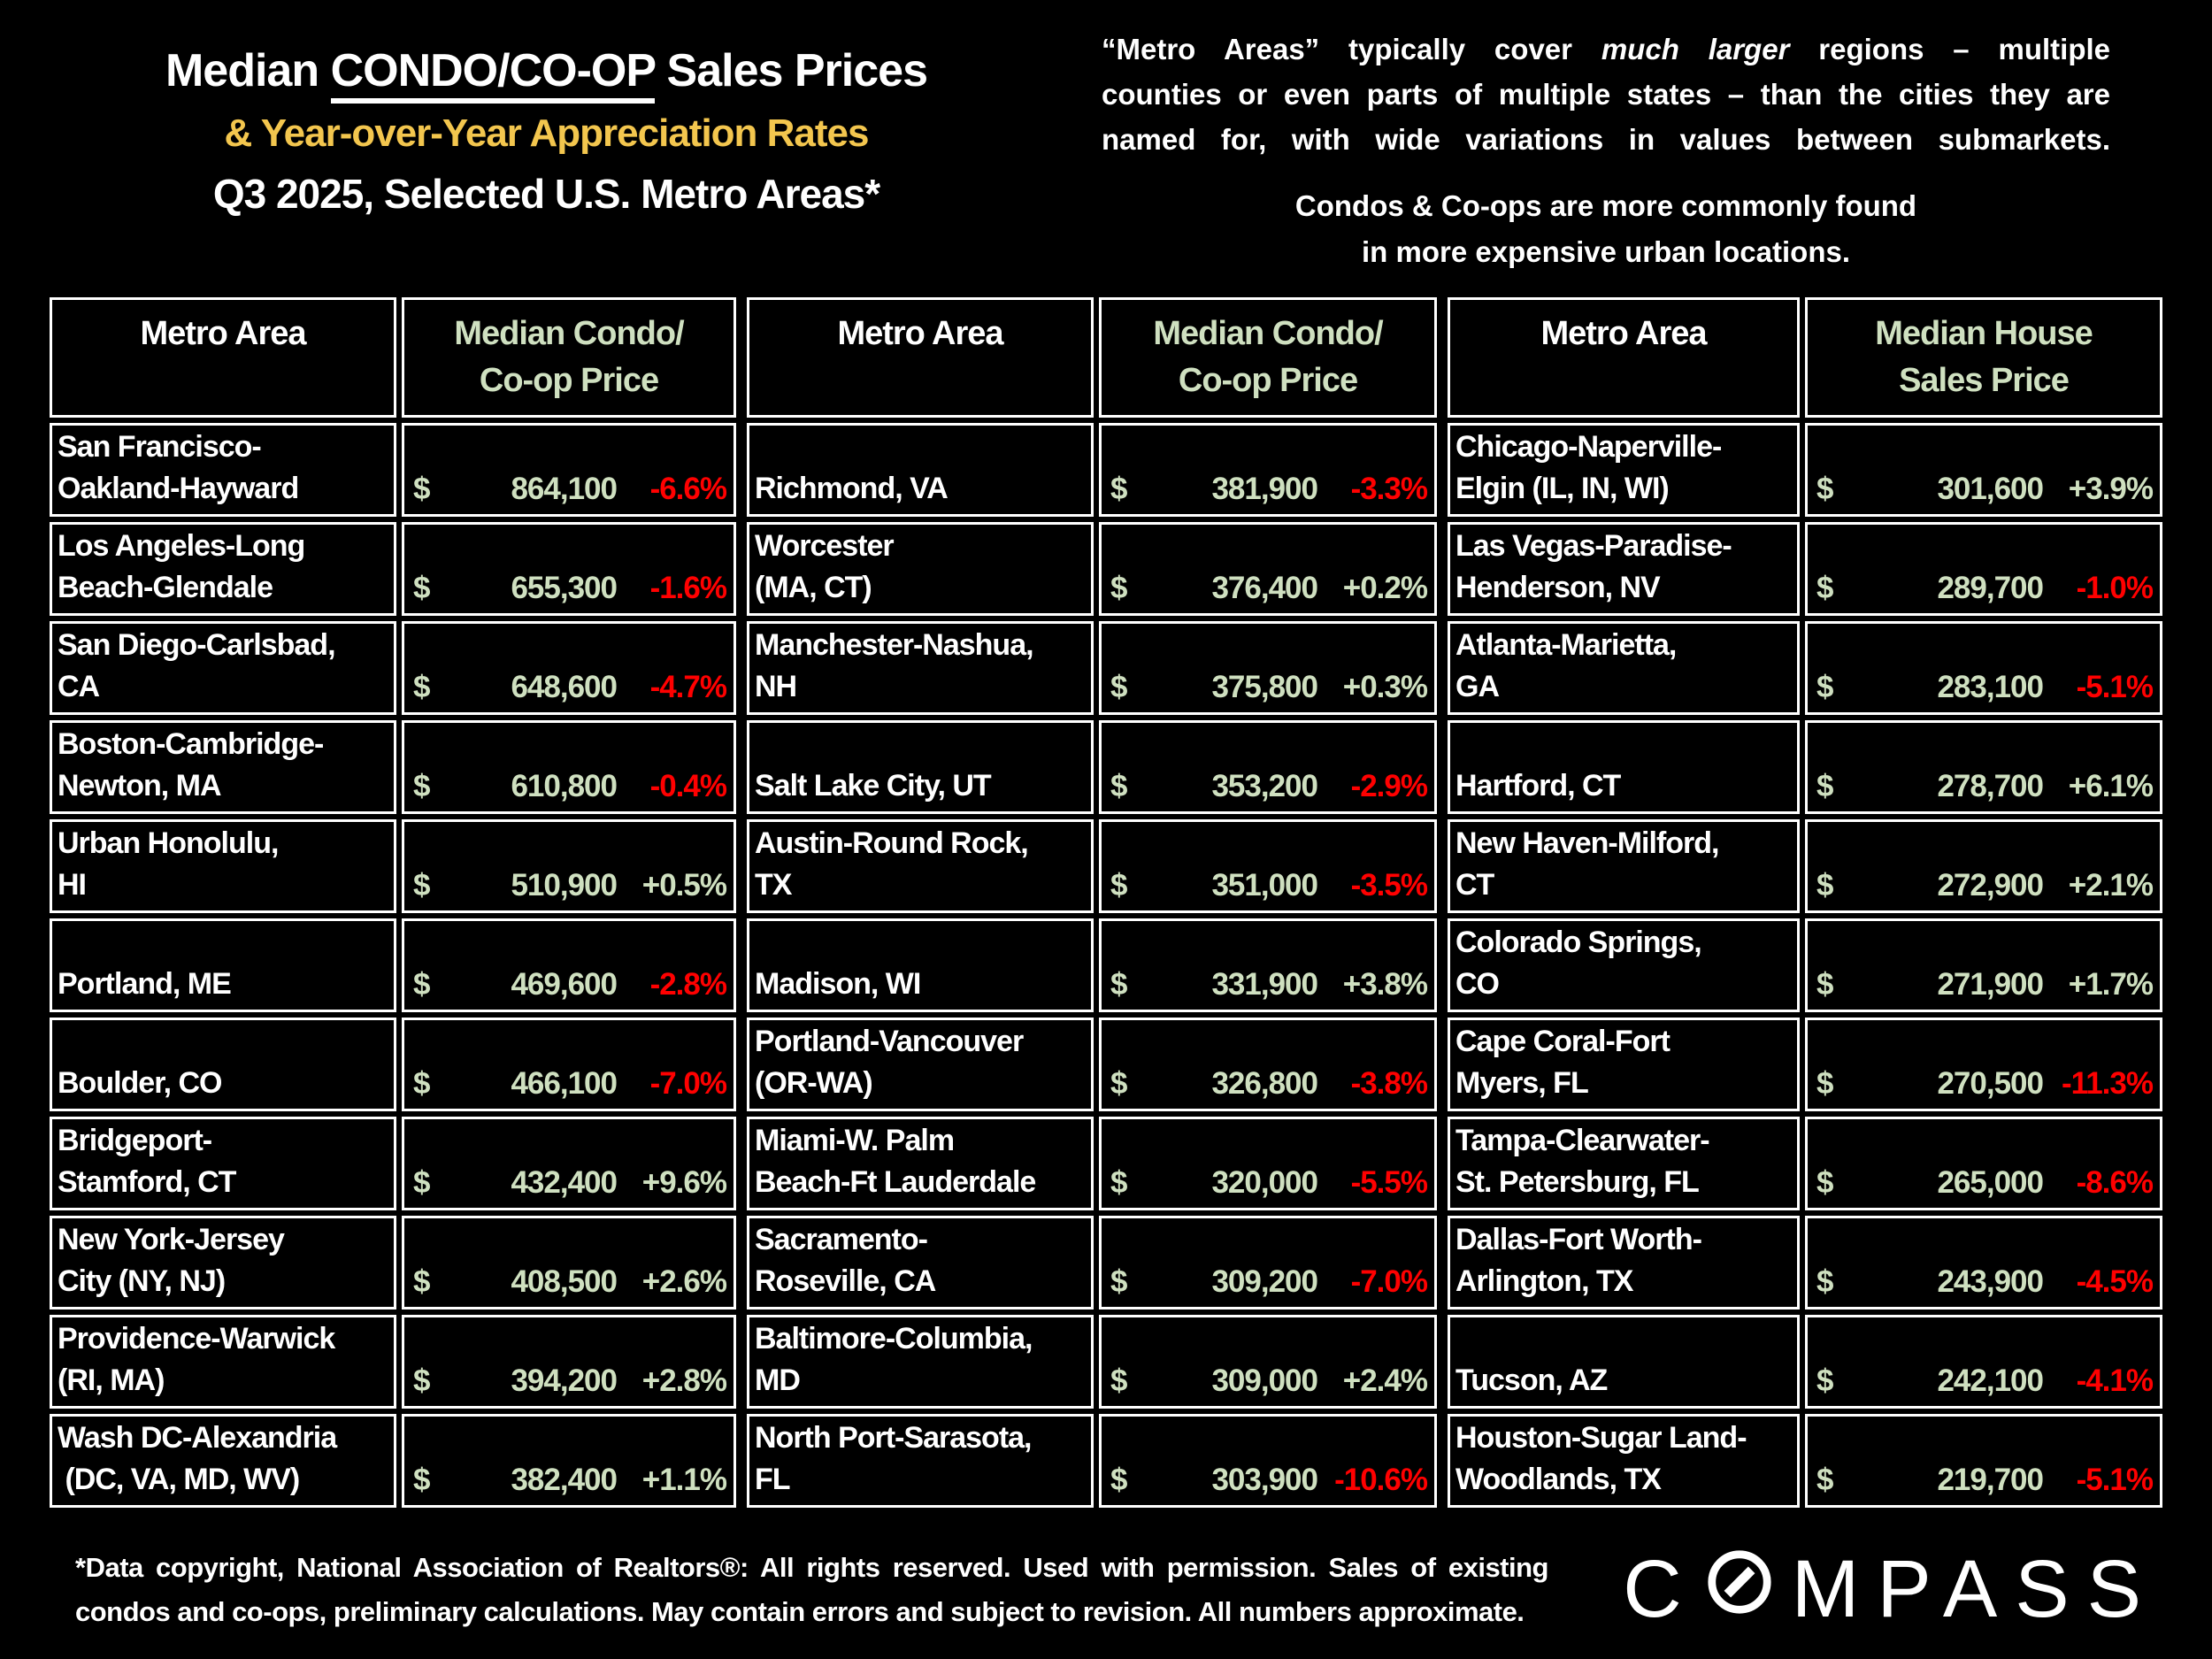 Image resolution: width=2212 pixels, height=1659 pixels. What do you see at coordinates (223, 470) in the screenshot?
I see `metro-area-cell: San Francisco- Oakland-Hayward` at bounding box center [223, 470].